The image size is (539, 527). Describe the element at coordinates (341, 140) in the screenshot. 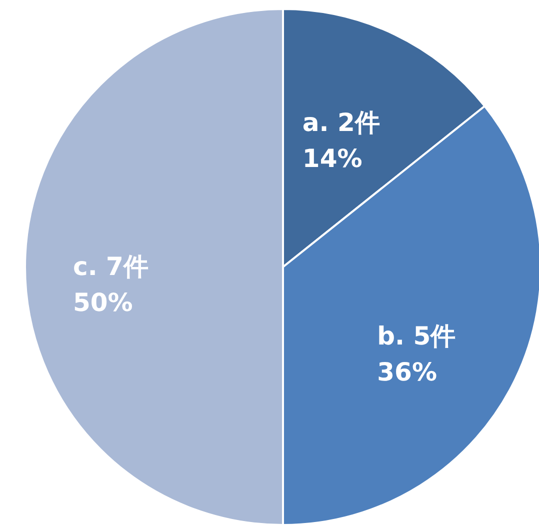

I see `slice-label: a. 2件 14%` at that location.